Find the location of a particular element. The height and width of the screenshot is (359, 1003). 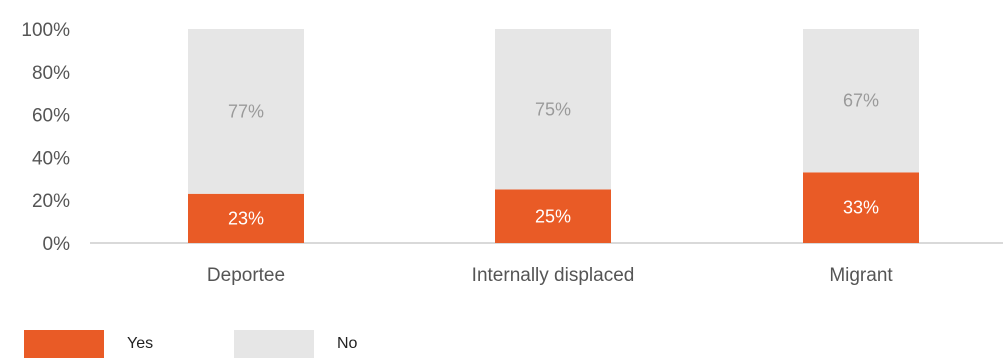

y-tick-label: 100% is located at coordinates (45, 30).